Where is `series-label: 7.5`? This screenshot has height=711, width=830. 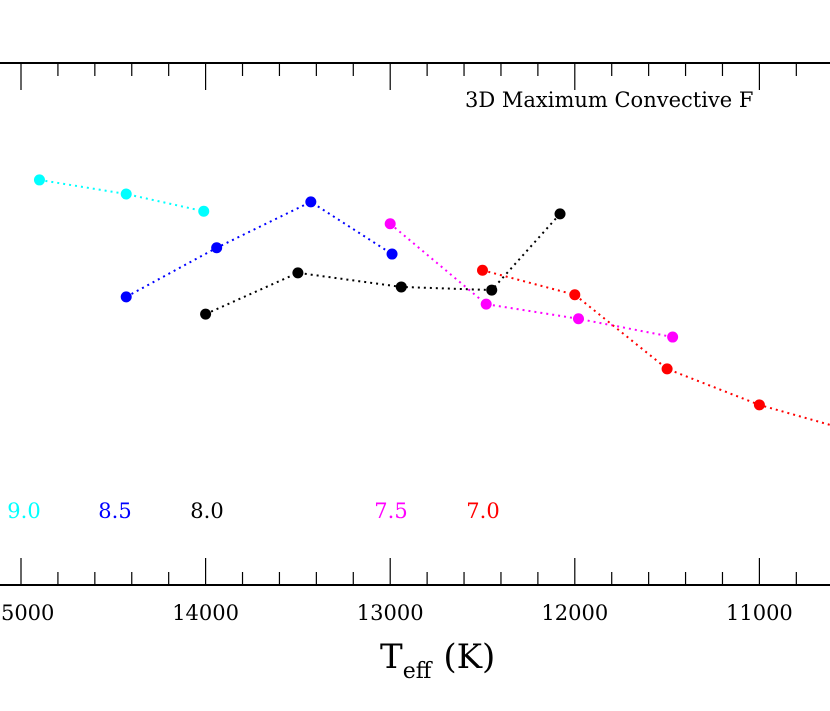 series-label: 7.5 is located at coordinates (390, 511).